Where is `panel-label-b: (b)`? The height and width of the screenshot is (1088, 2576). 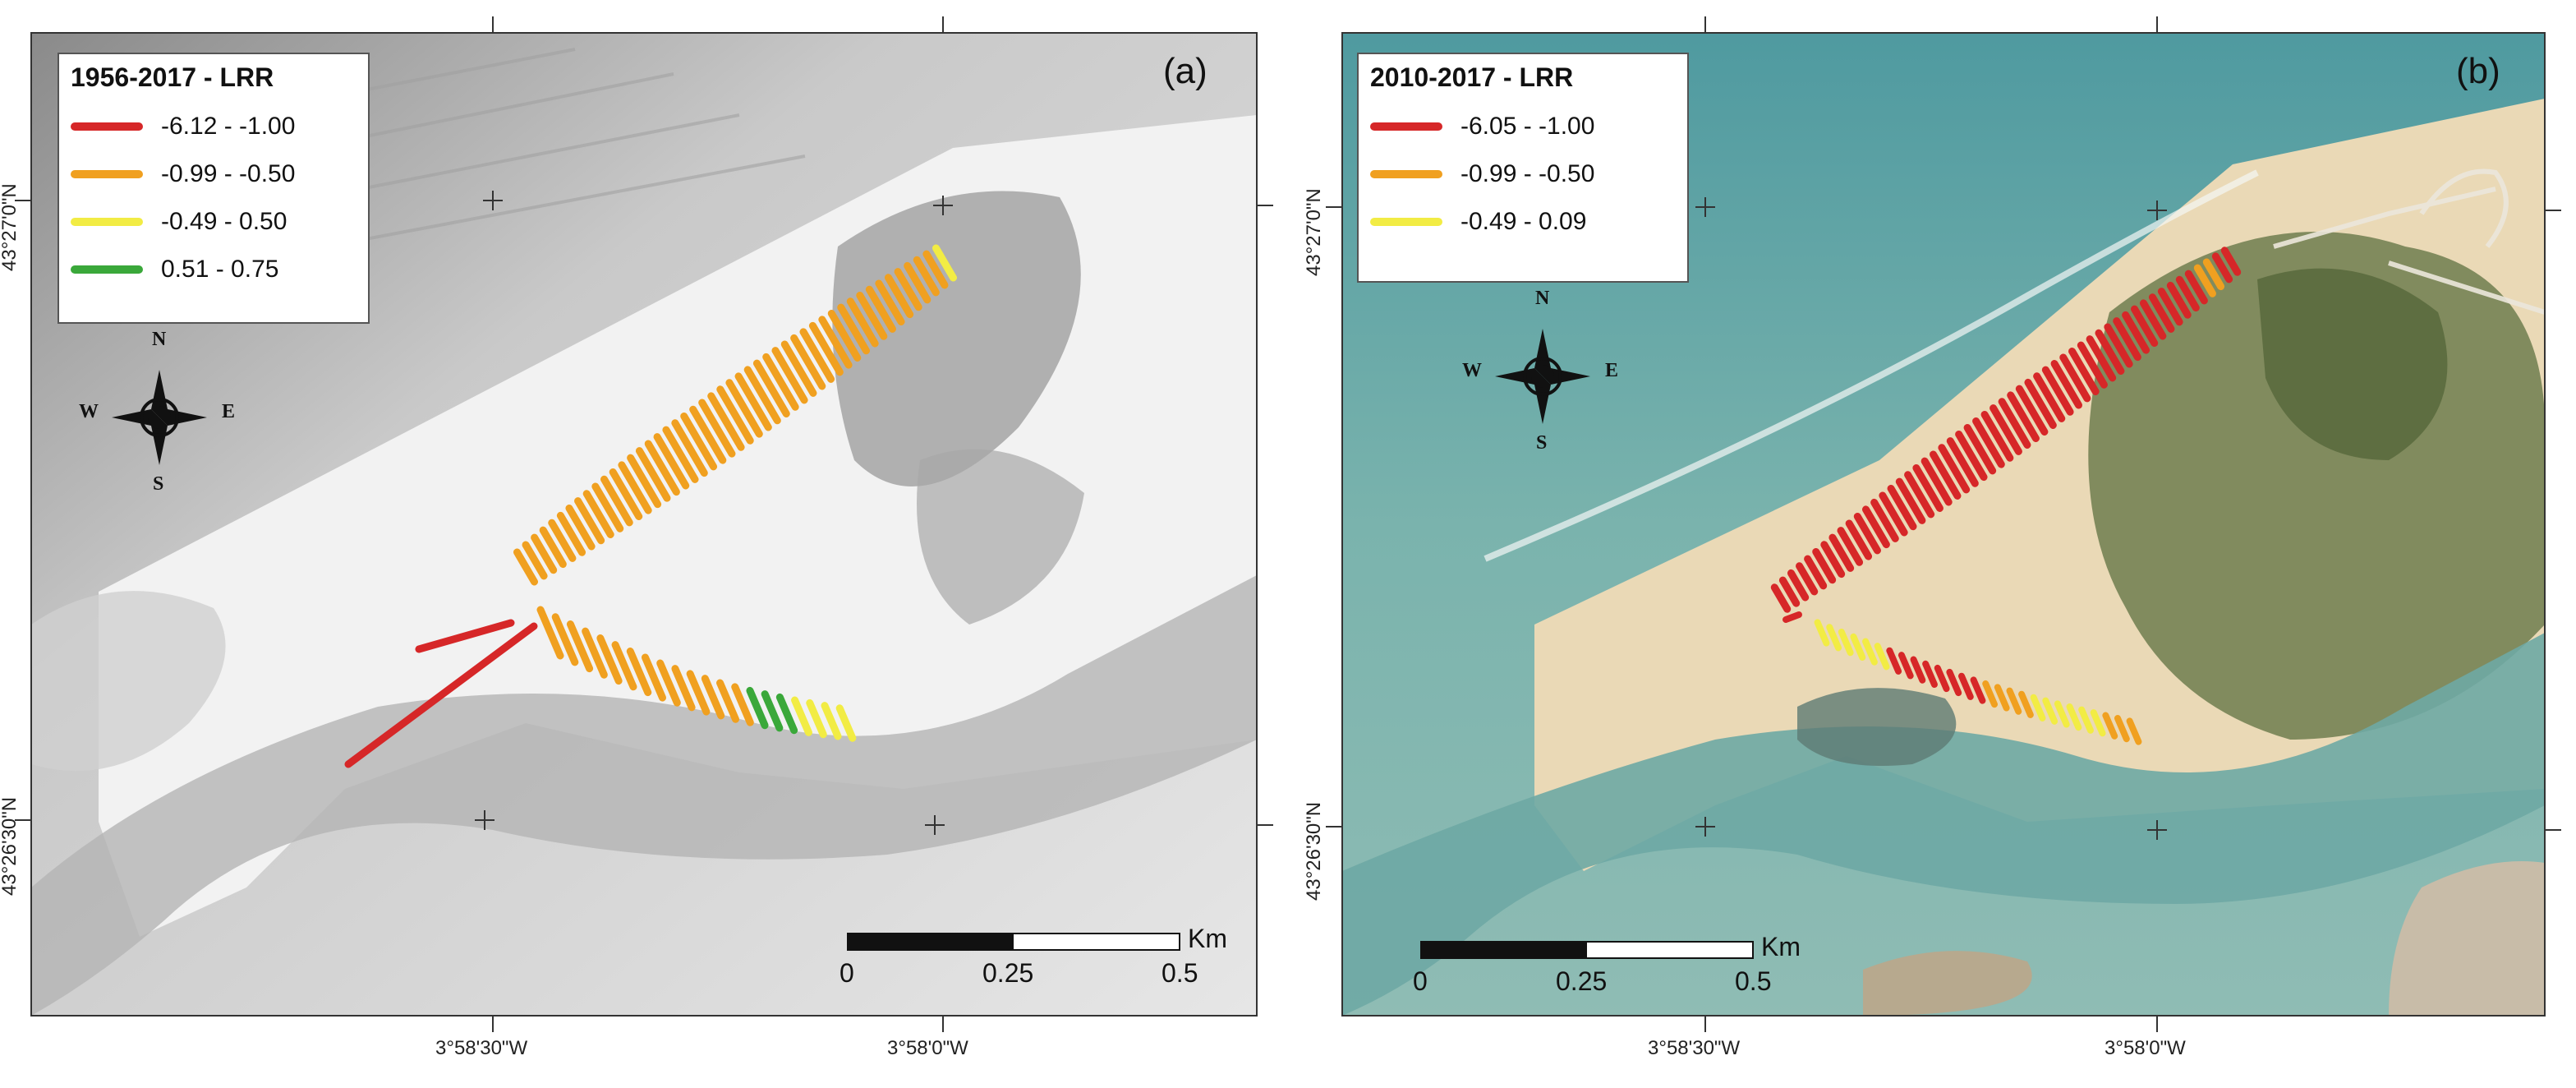
panel-label-b: (b) is located at coordinates (2478, 71).